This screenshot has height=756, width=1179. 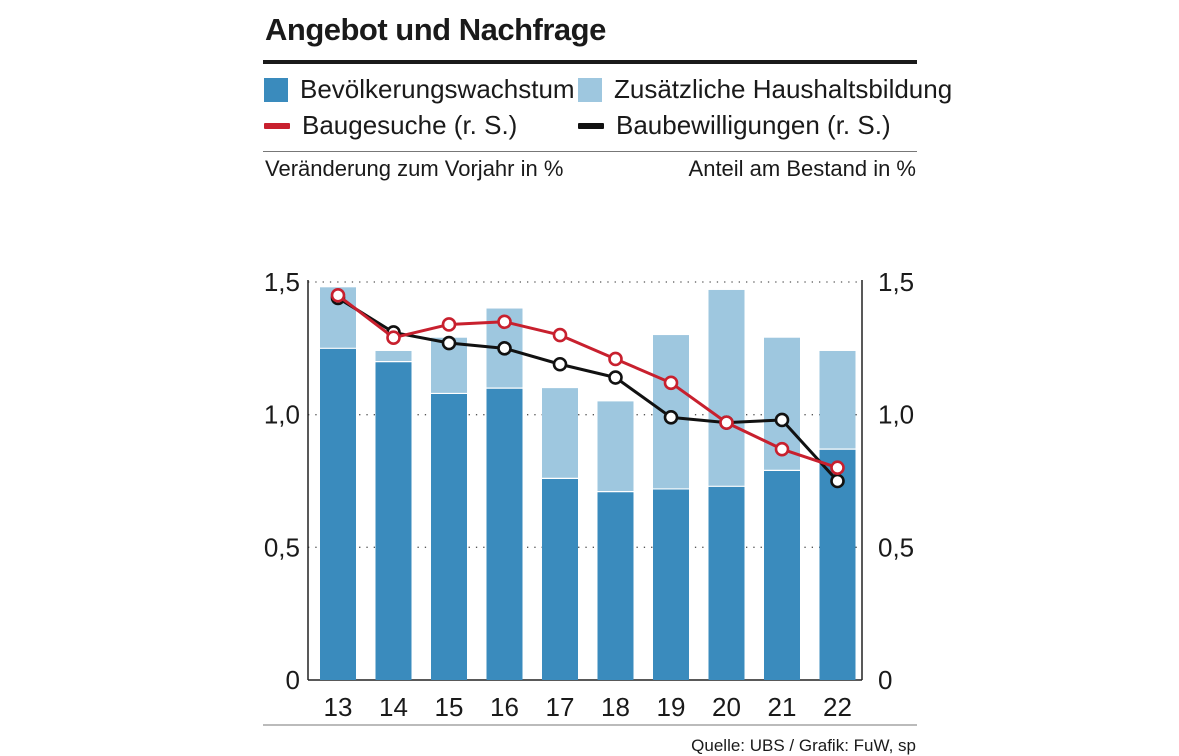 I want to click on y-tick-label-right: 1,0, so click(x=896, y=415).